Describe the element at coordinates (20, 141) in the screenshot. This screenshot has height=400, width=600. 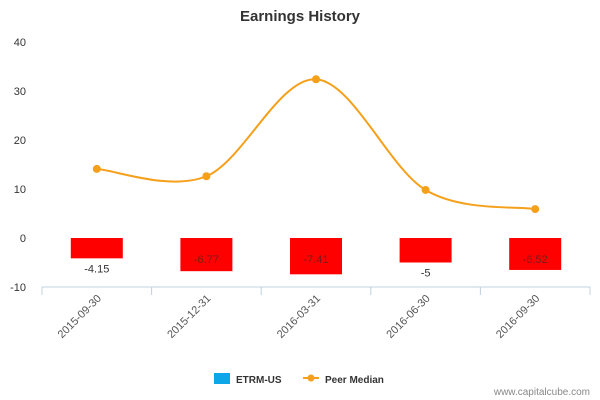
I see `y-tick-label: 20` at that location.